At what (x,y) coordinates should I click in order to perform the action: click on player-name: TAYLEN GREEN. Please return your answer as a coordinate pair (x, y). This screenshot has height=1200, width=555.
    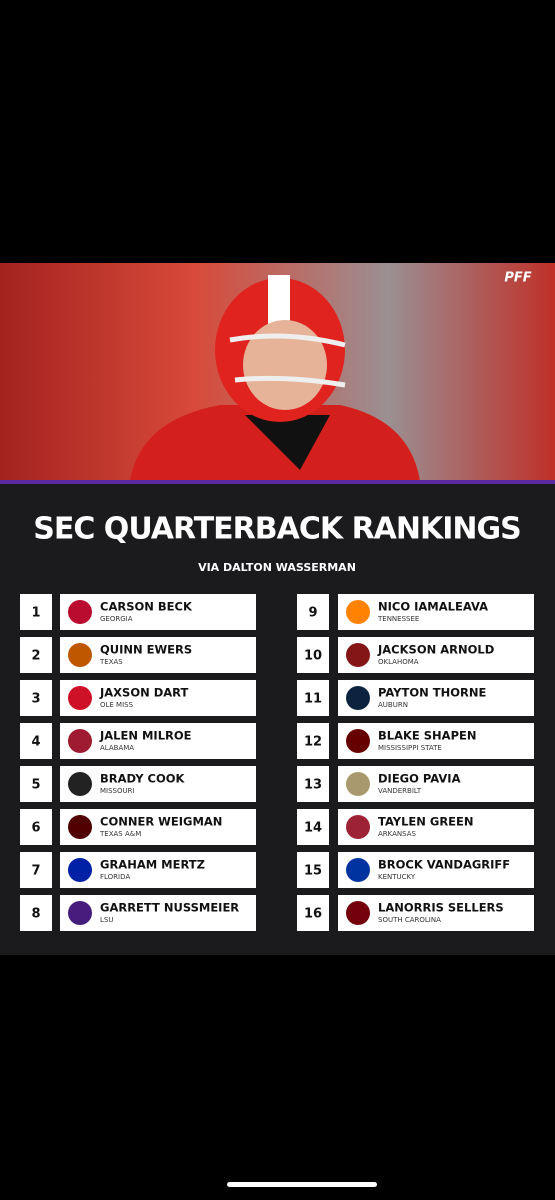
    Looking at the image, I should click on (426, 822).